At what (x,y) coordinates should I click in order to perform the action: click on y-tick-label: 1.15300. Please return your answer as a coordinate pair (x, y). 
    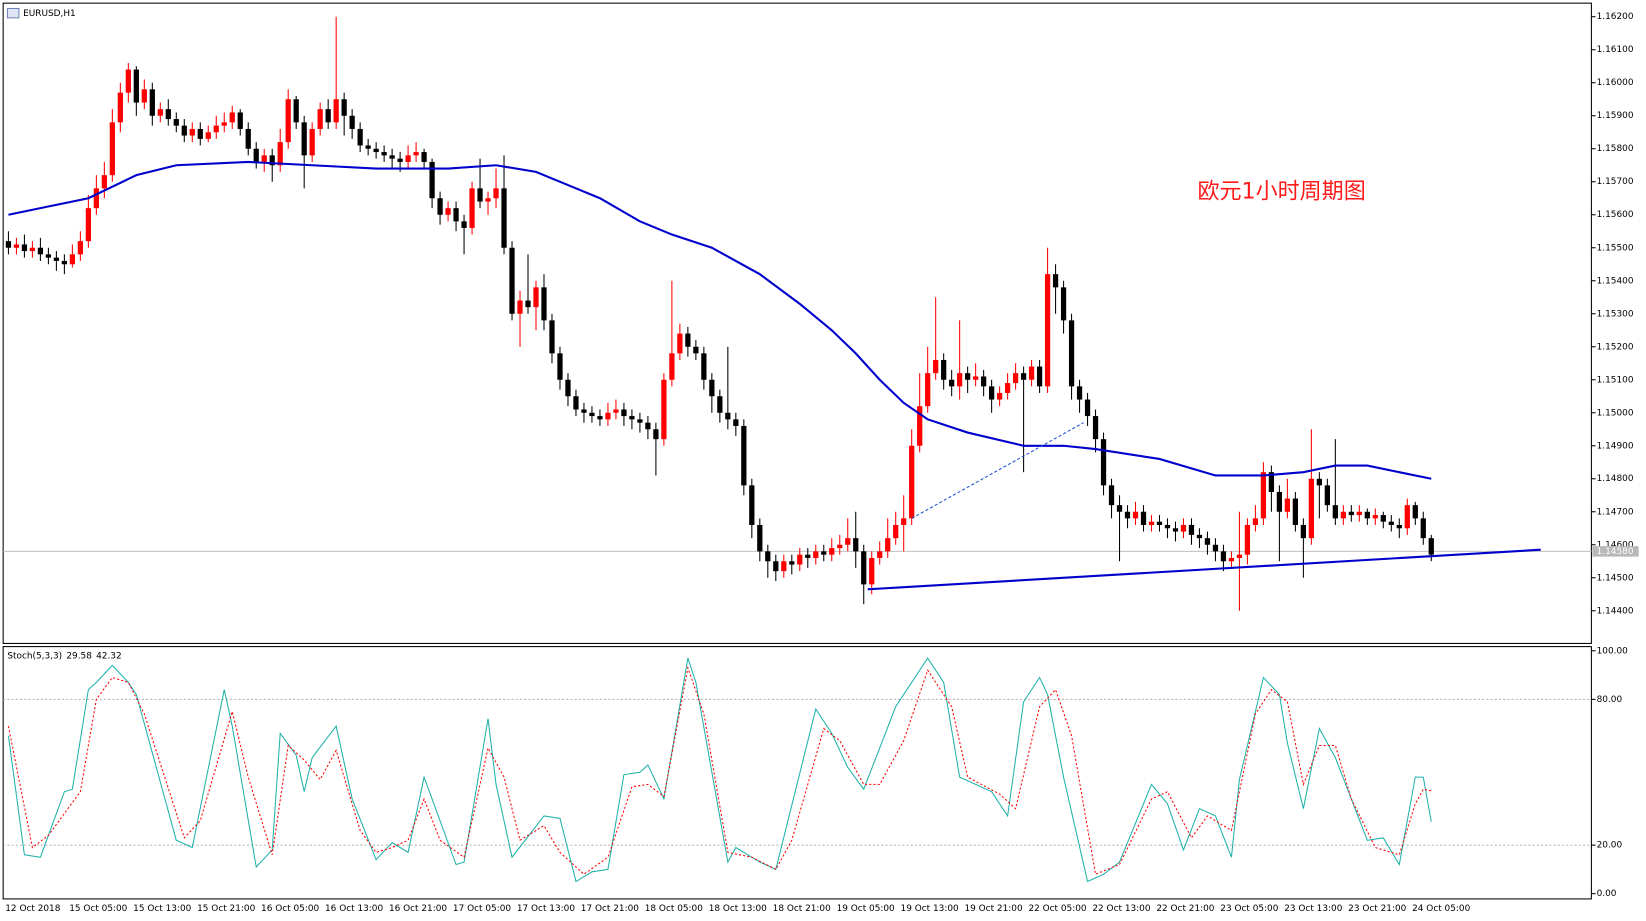
    Looking at the image, I should click on (1615, 314).